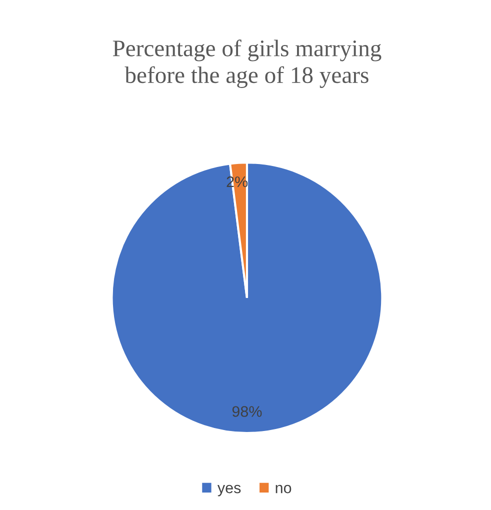 The width and height of the screenshot is (491, 510). I want to click on data-label: 98%, so click(247, 411).